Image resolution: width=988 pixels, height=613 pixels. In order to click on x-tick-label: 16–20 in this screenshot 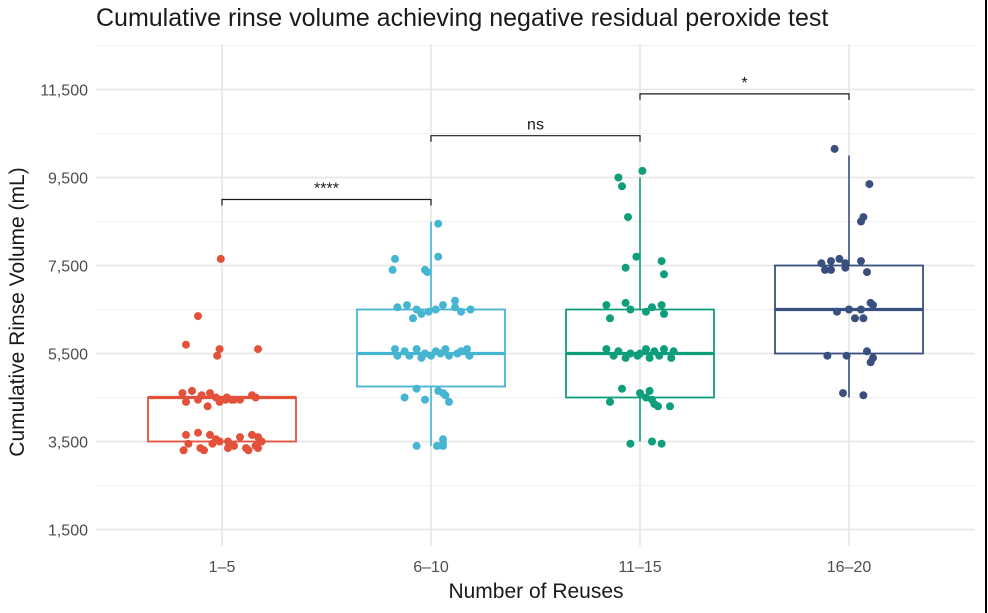, I will do `click(849, 567)`.